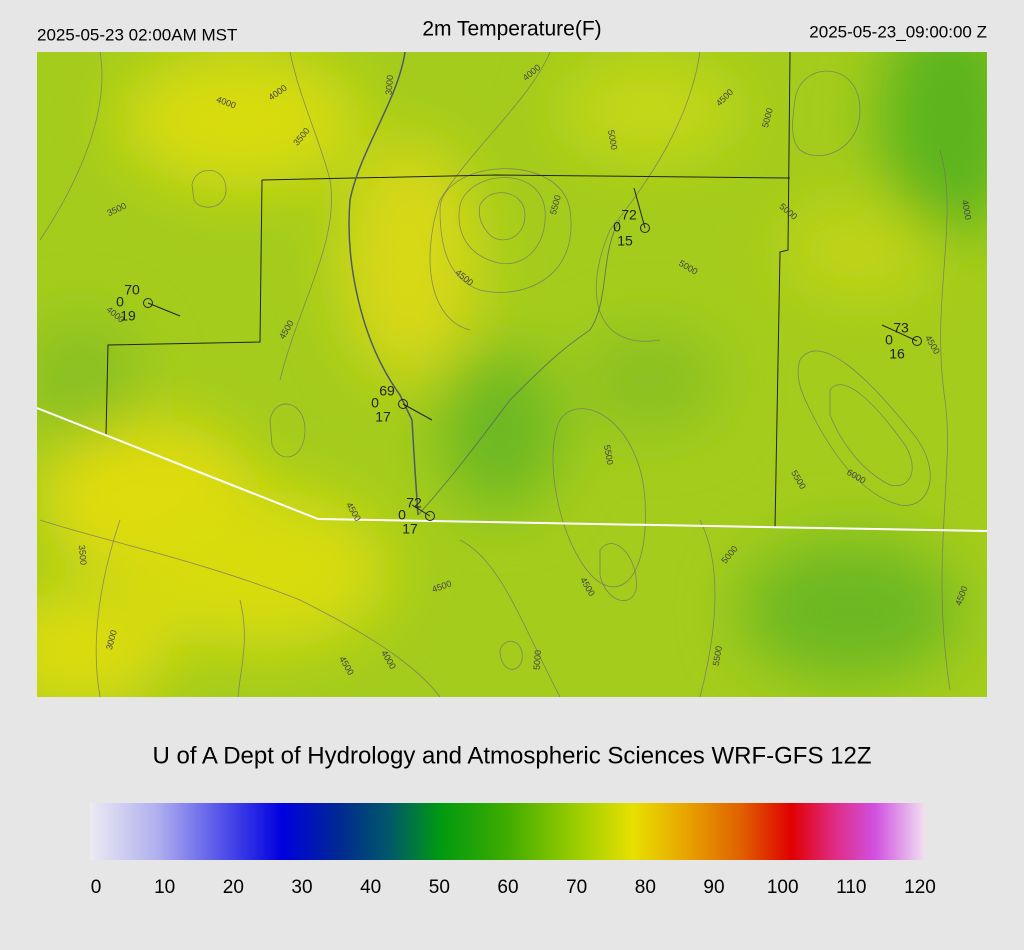 The width and height of the screenshot is (1024, 950). Describe the element at coordinates (164, 887) in the screenshot. I see `colorbar-tick-label: 10` at that location.